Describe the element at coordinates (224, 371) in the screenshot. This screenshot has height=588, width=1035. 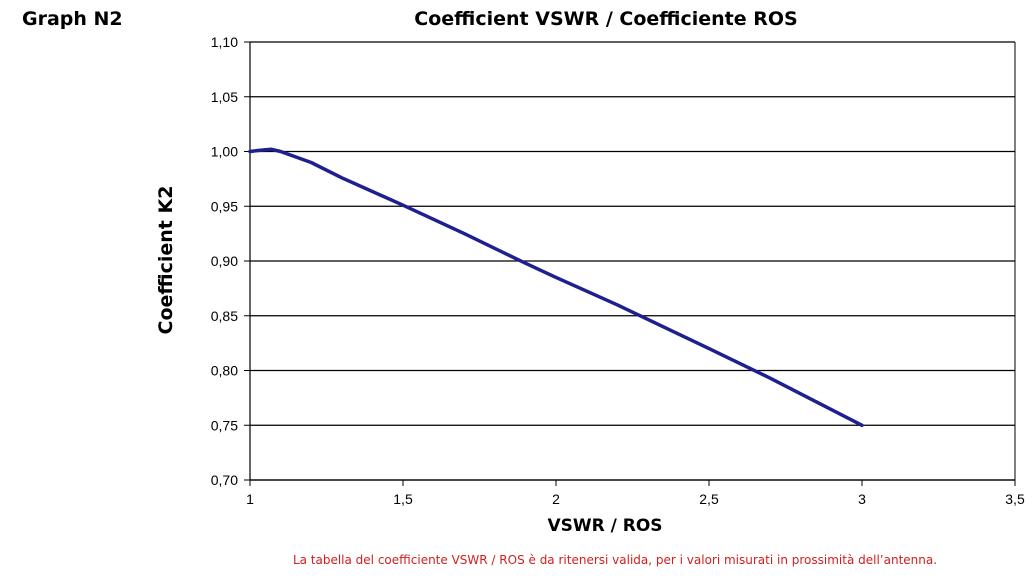
I see `y-tick-label: 0,80` at that location.